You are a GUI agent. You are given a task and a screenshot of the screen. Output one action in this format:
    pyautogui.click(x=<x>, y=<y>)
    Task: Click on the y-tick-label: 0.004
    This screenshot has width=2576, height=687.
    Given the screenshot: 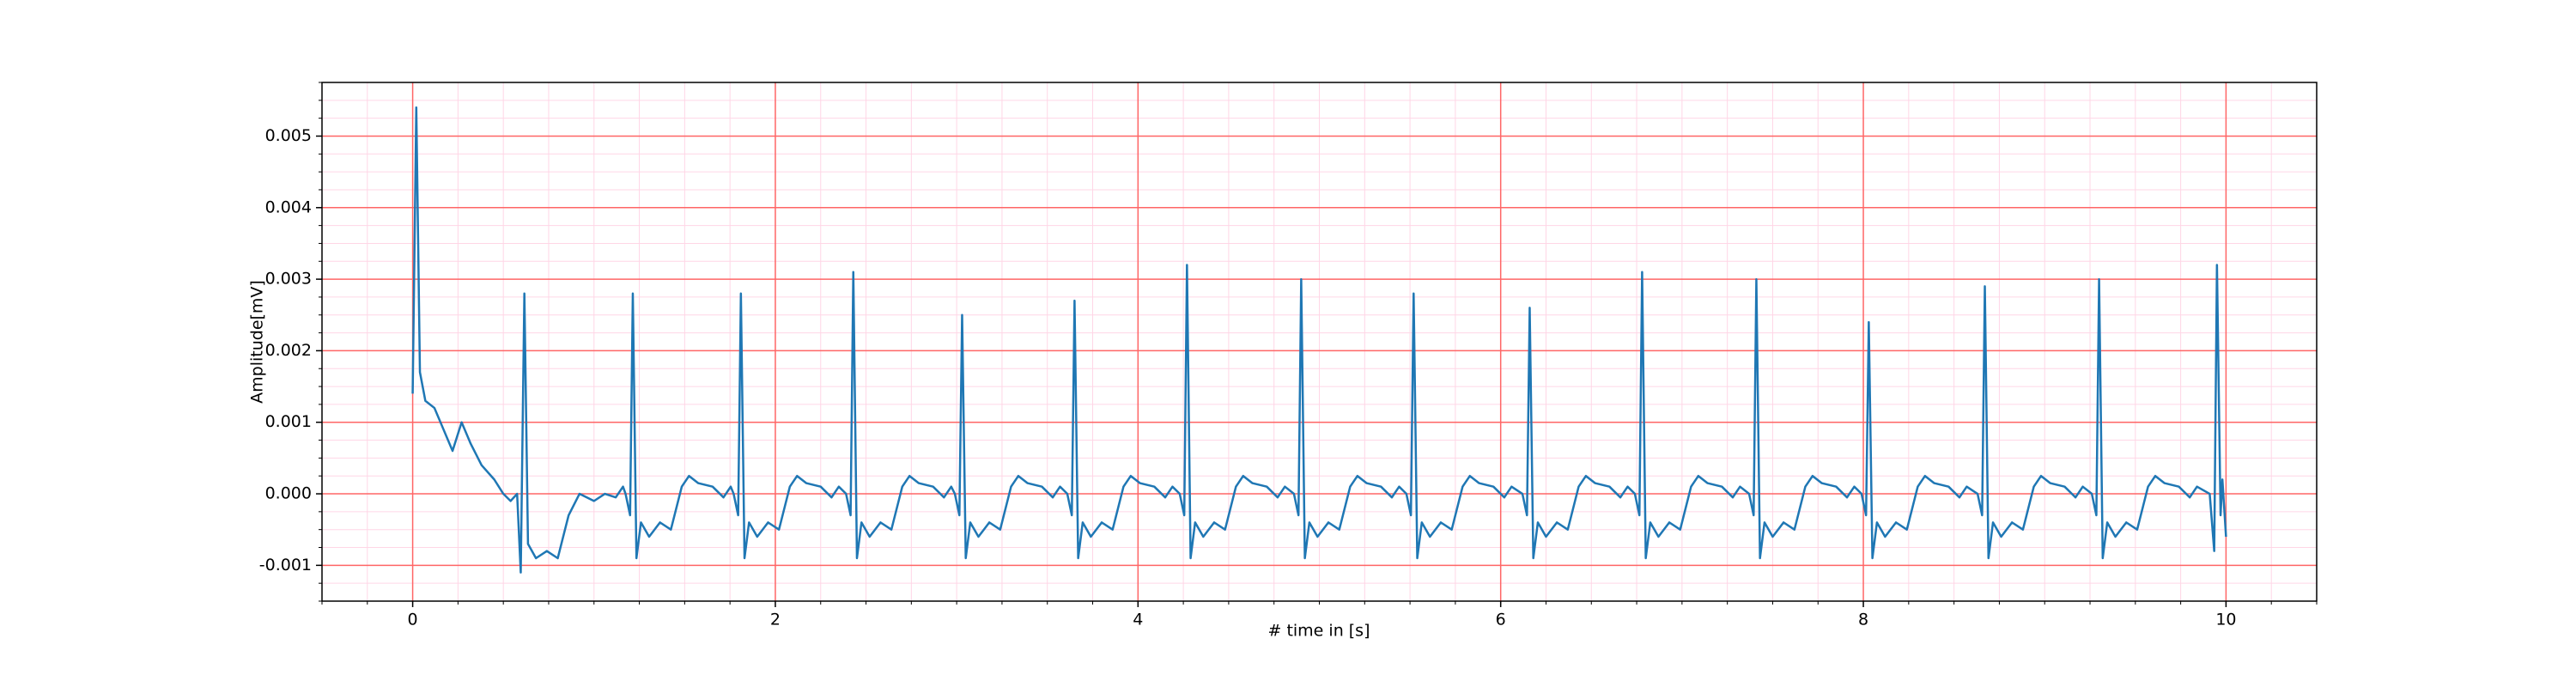 What is the action you would take?
    pyautogui.click(x=289, y=207)
    